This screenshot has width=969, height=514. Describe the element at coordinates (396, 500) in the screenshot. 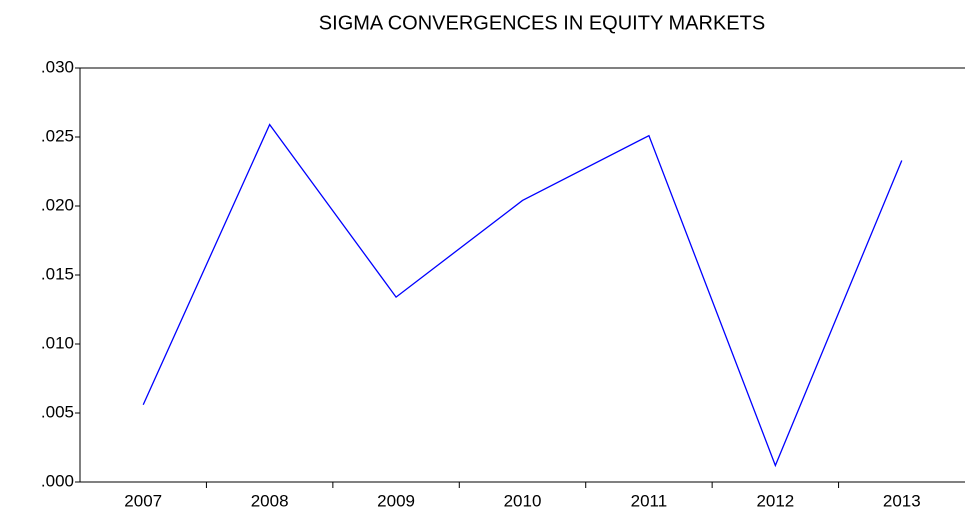

I see `x-tick-label: 2009` at that location.